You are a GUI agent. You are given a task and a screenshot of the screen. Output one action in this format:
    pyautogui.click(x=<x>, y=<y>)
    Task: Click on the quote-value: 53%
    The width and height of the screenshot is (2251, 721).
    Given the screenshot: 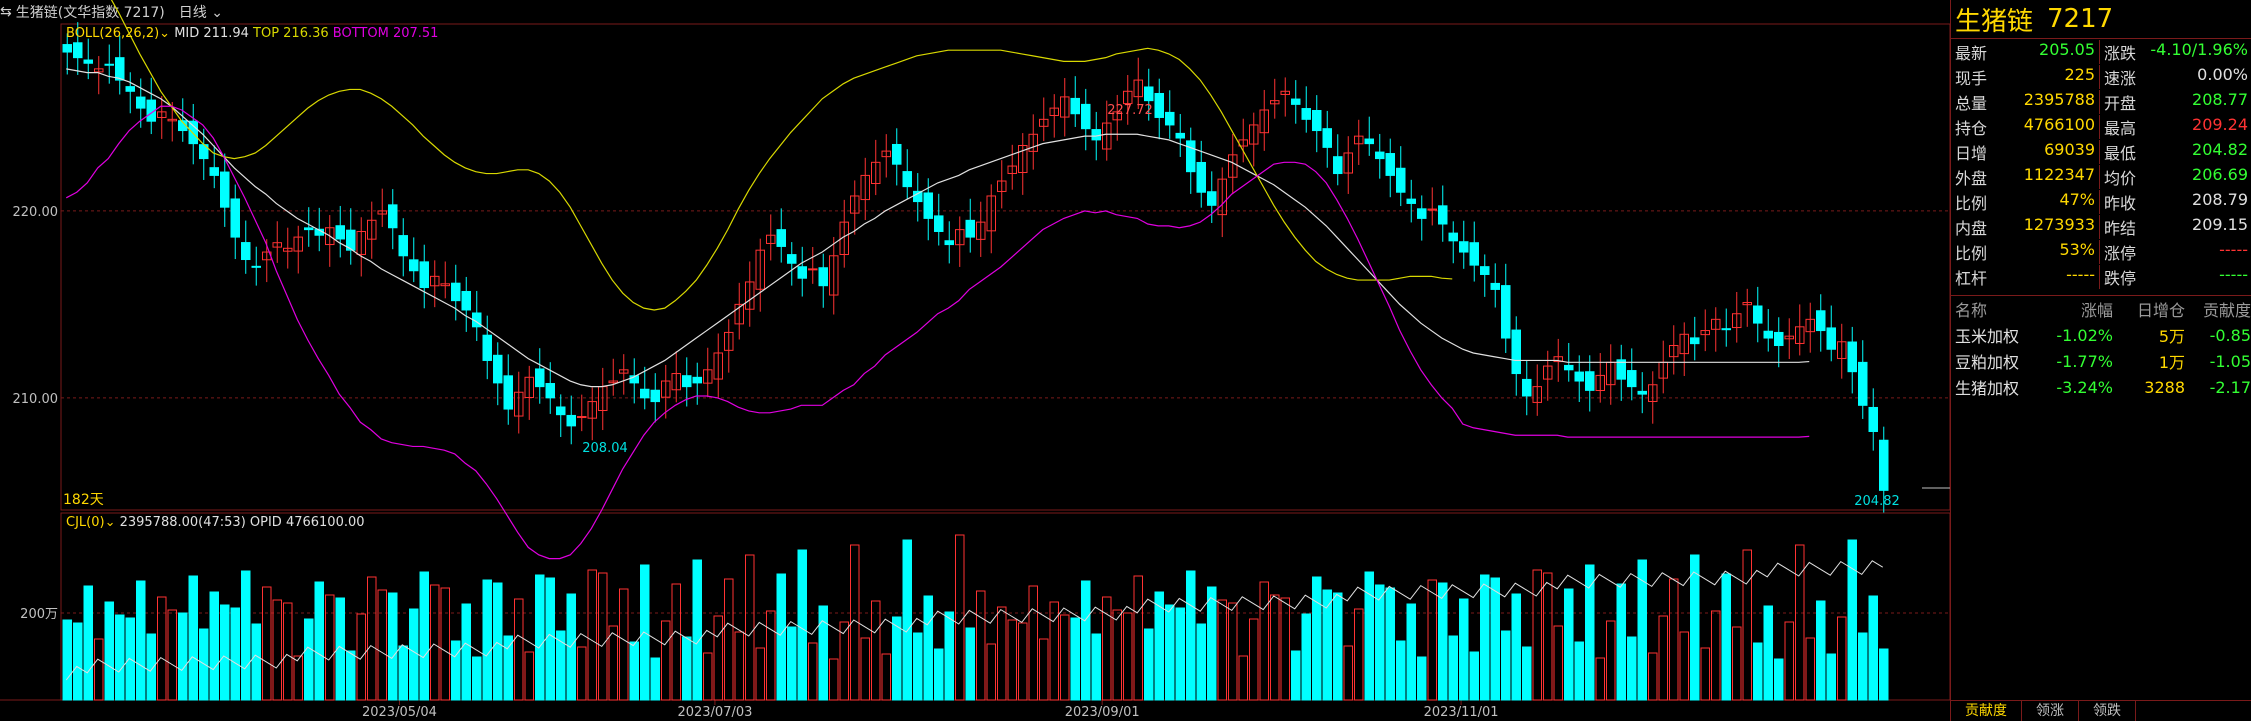 What is the action you would take?
    pyautogui.click(x=2077, y=249)
    